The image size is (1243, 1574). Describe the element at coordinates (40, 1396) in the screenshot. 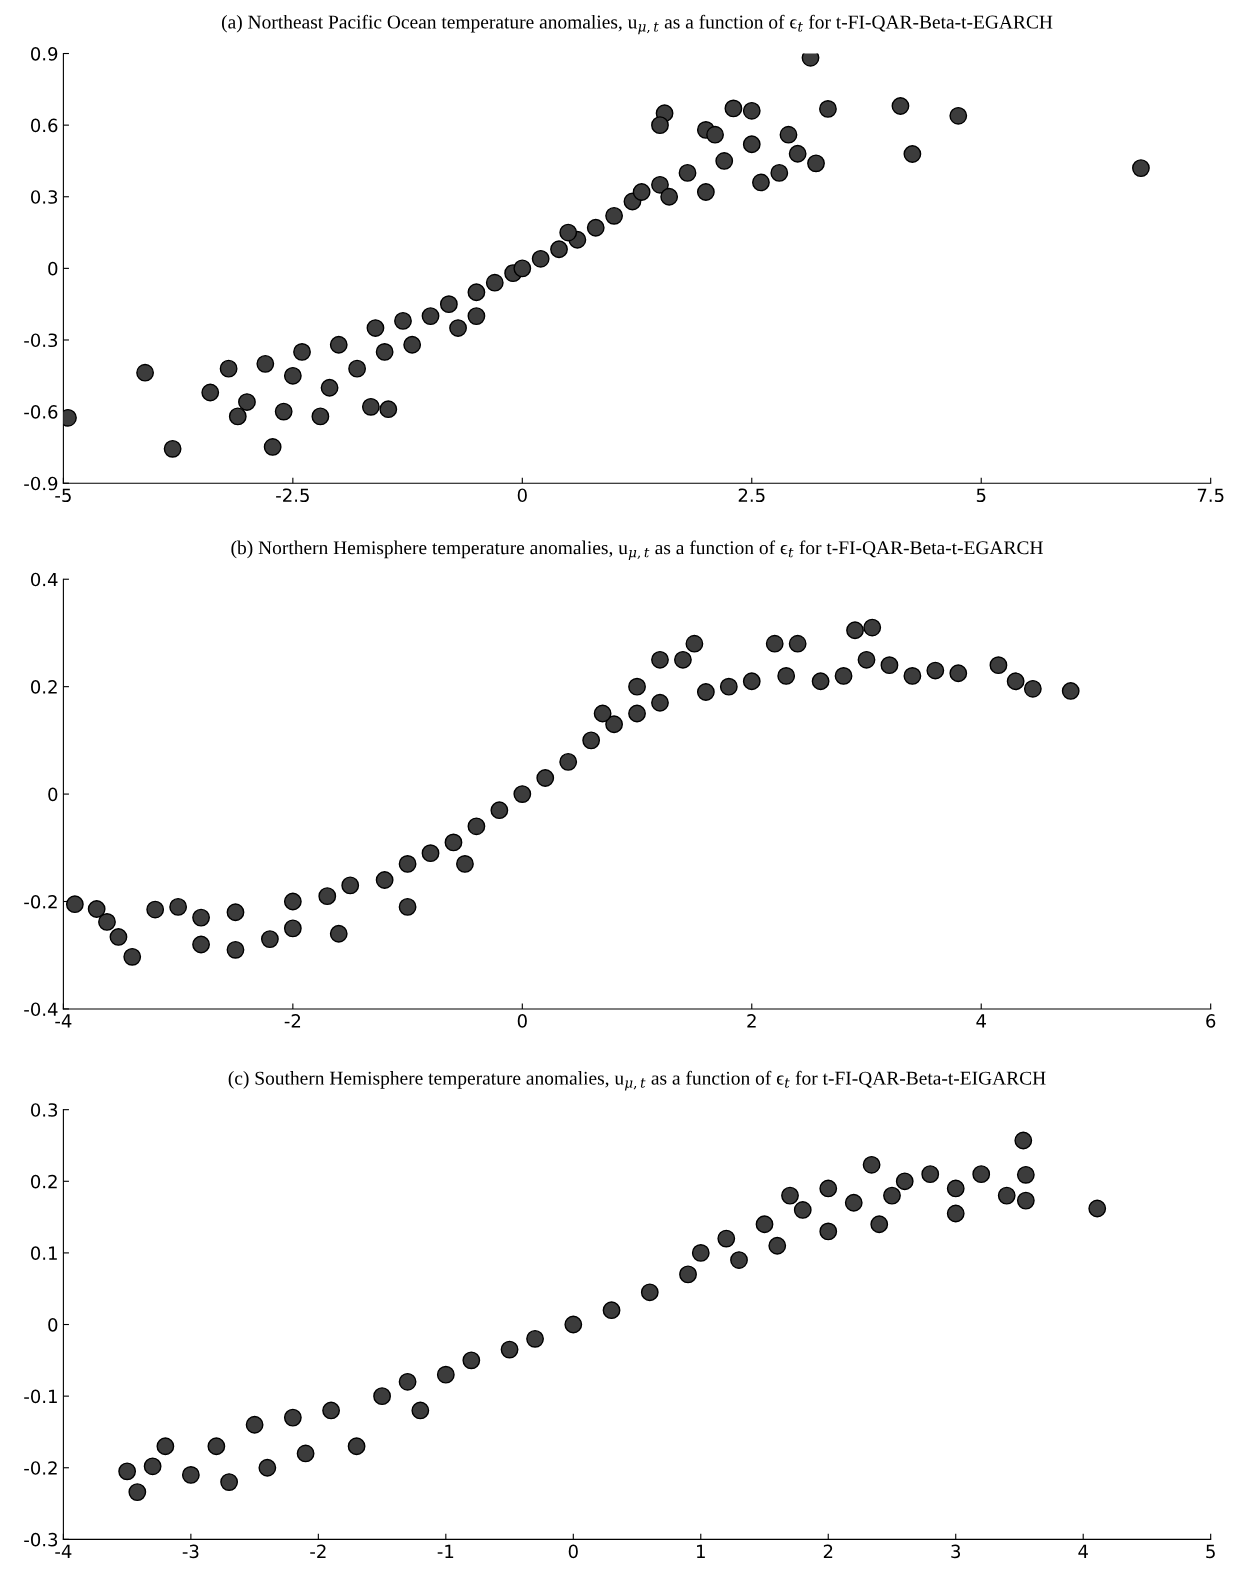

I see `y-tick-label: -0.1` at that location.